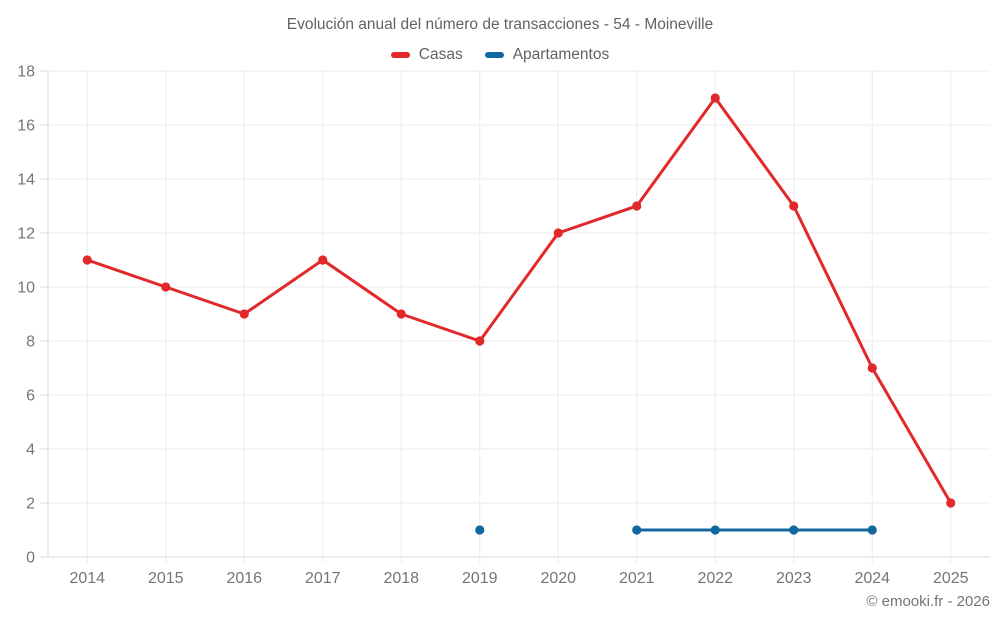 Image resolution: width=1000 pixels, height=625 pixels. I want to click on data-point-casas-2015, so click(166, 287).